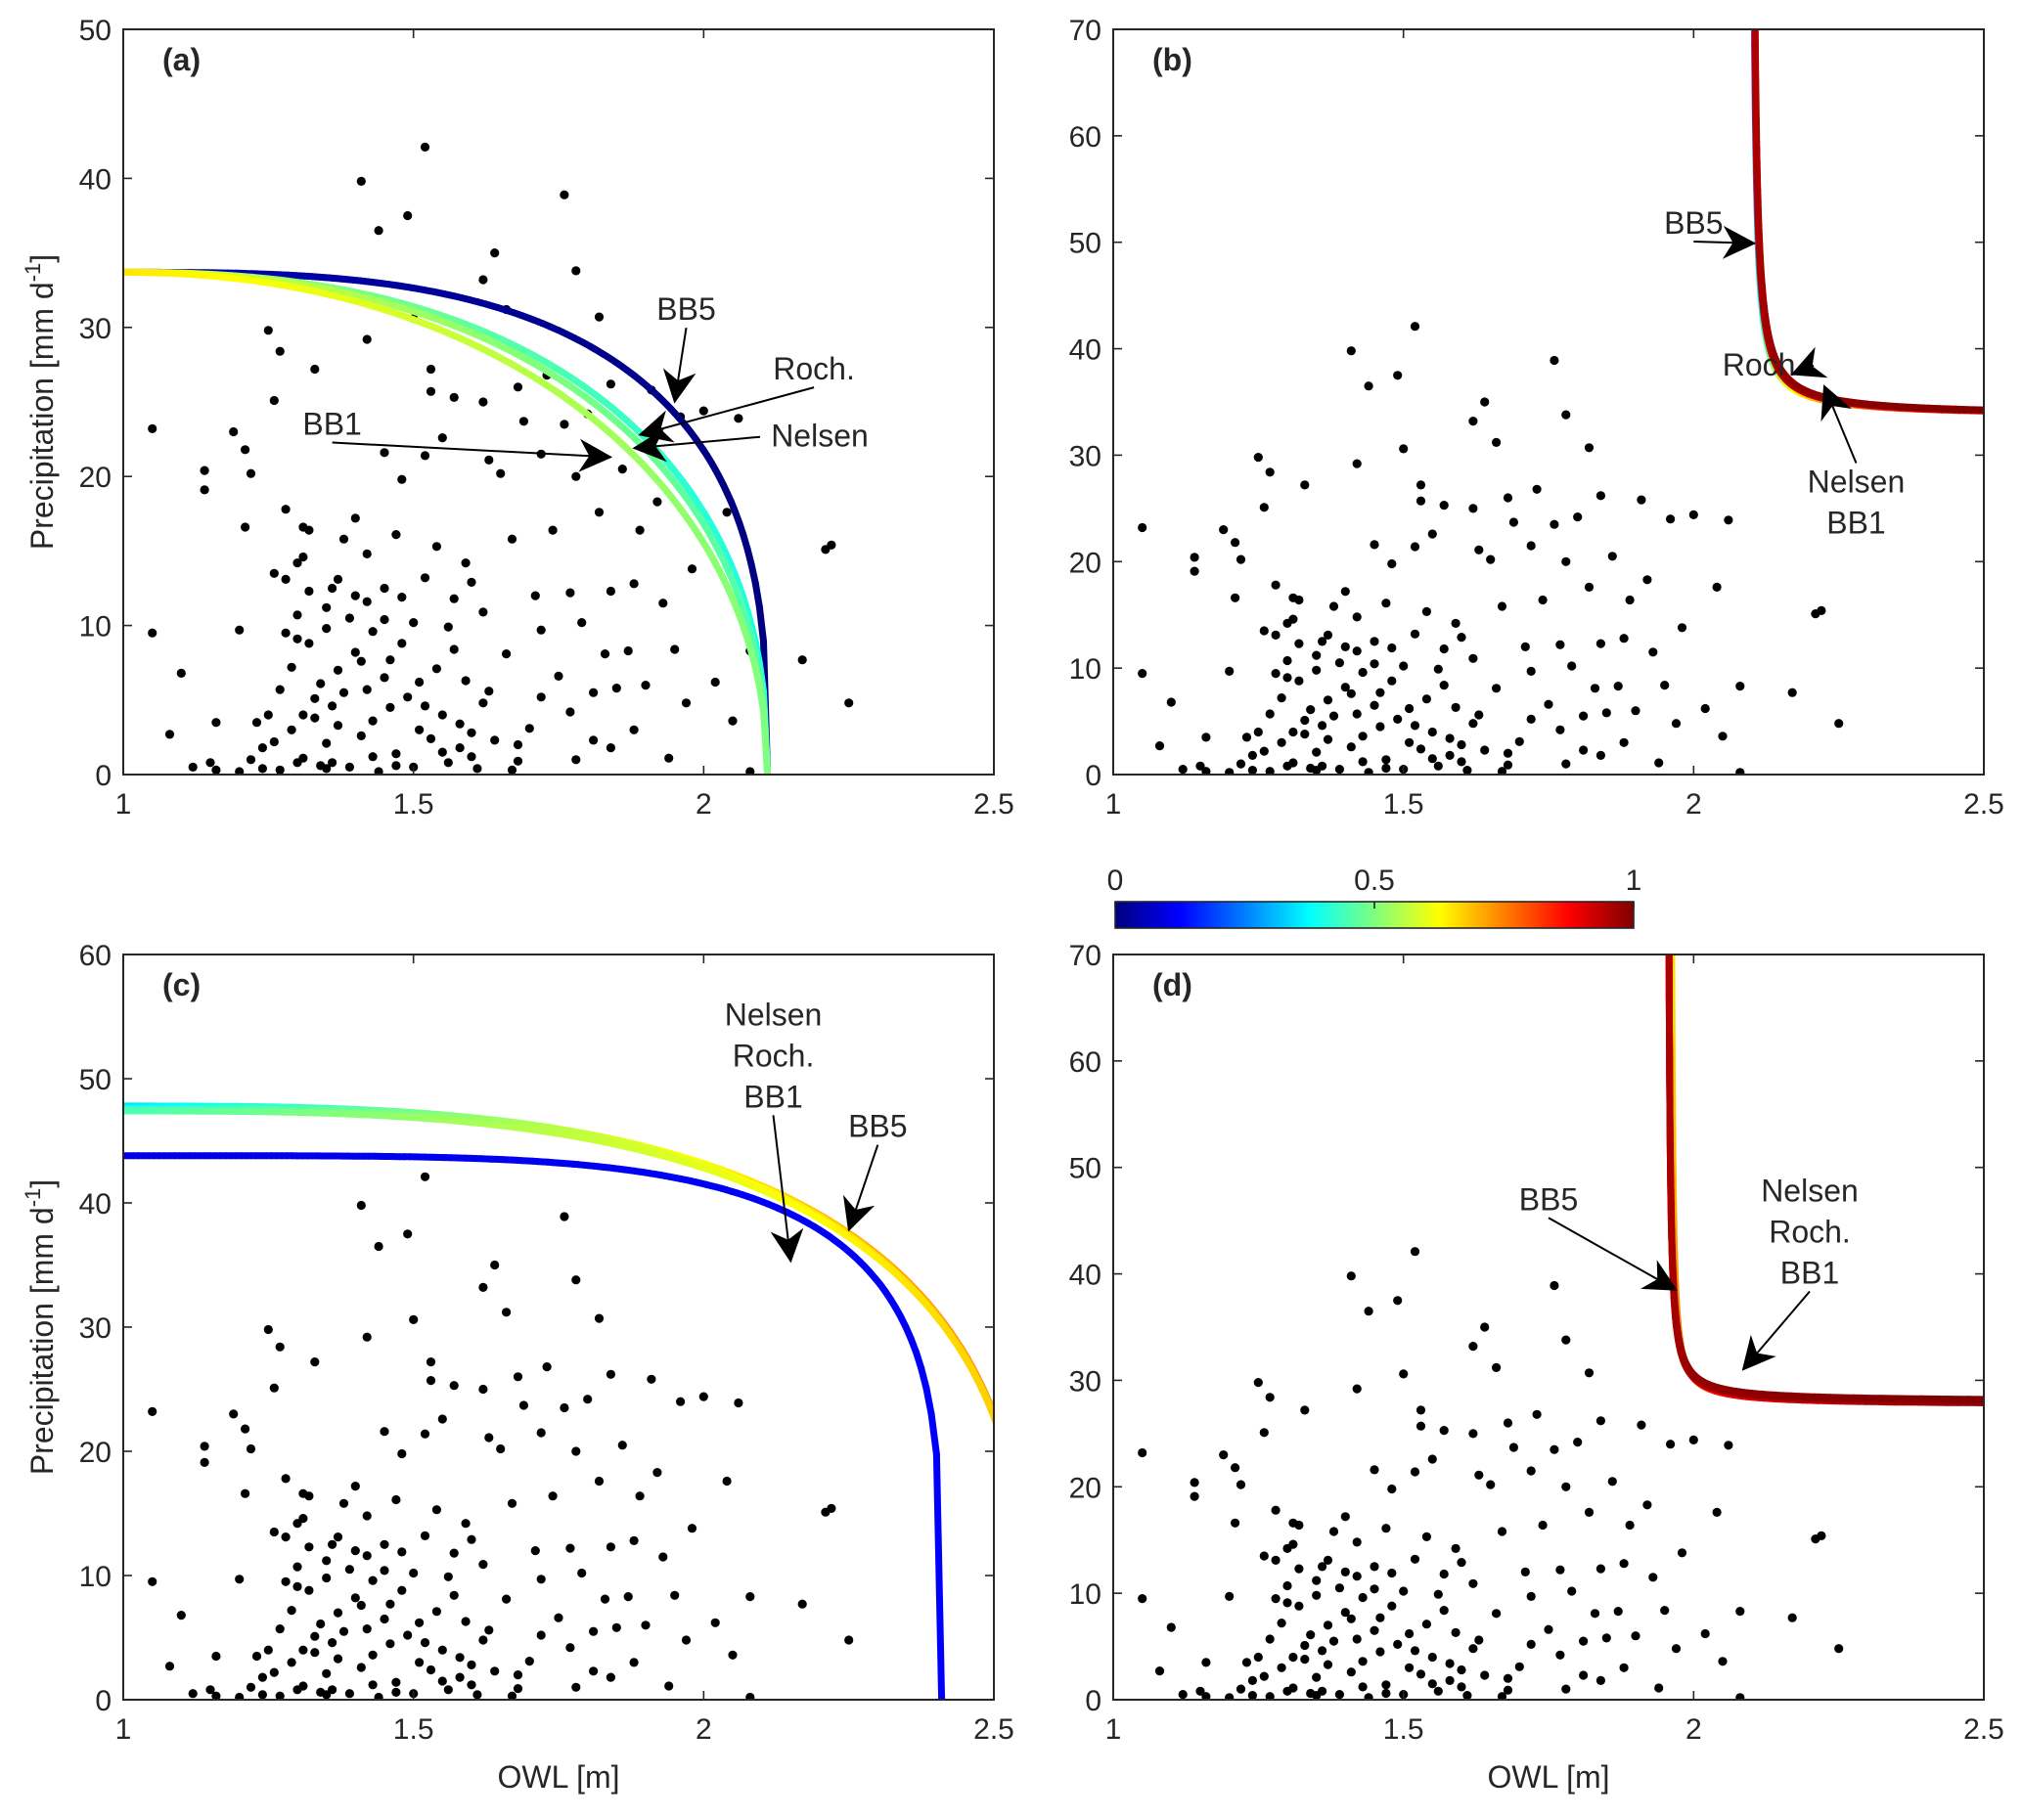 The height and width of the screenshot is (1820, 2022). What do you see at coordinates (1085, 1169) in the screenshot?
I see `y-tick-label: 50` at bounding box center [1085, 1169].